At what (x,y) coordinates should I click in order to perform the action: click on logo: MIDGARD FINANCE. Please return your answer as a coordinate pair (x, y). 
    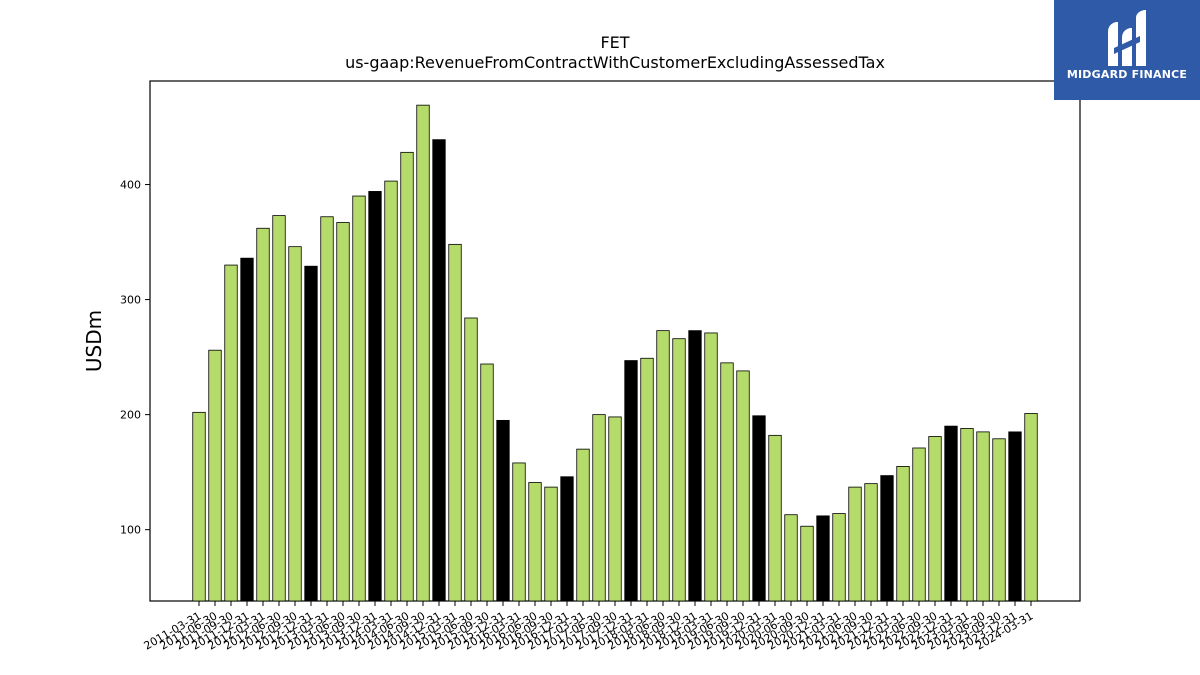
    Looking at the image, I should click on (1127, 50).